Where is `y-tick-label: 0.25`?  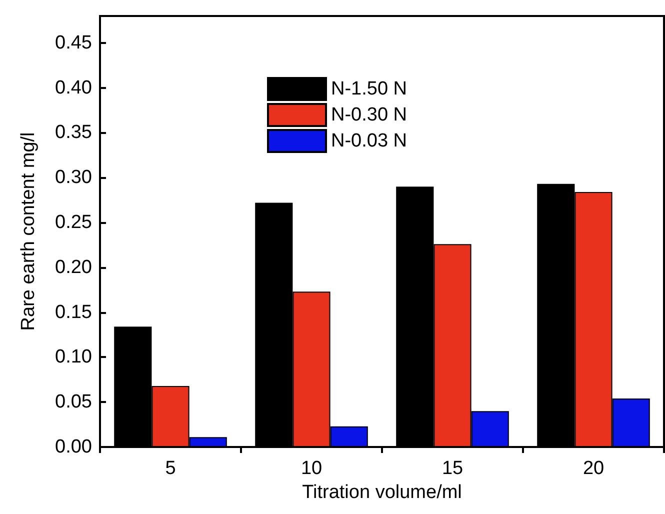 y-tick-label: 0.25 is located at coordinates (73, 223).